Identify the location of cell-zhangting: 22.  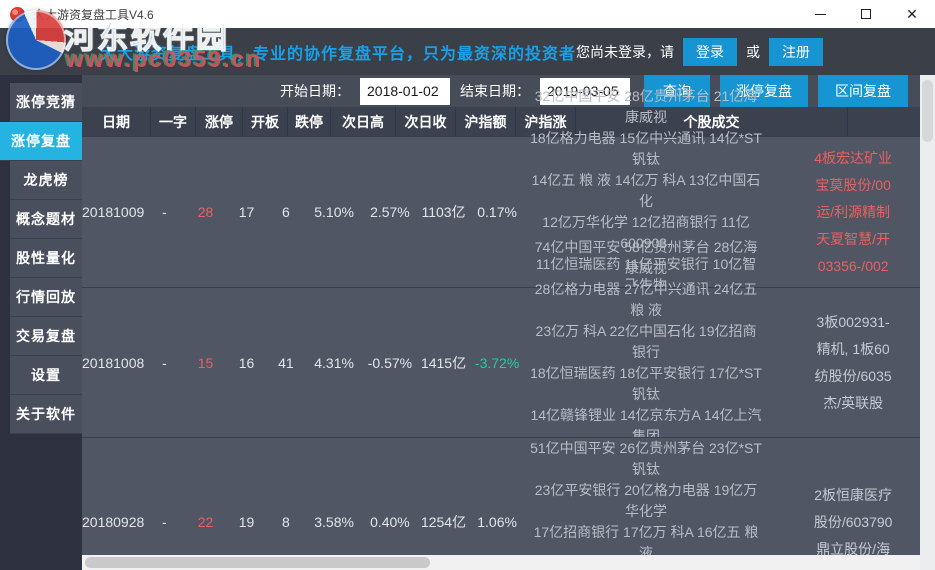
(205, 522).